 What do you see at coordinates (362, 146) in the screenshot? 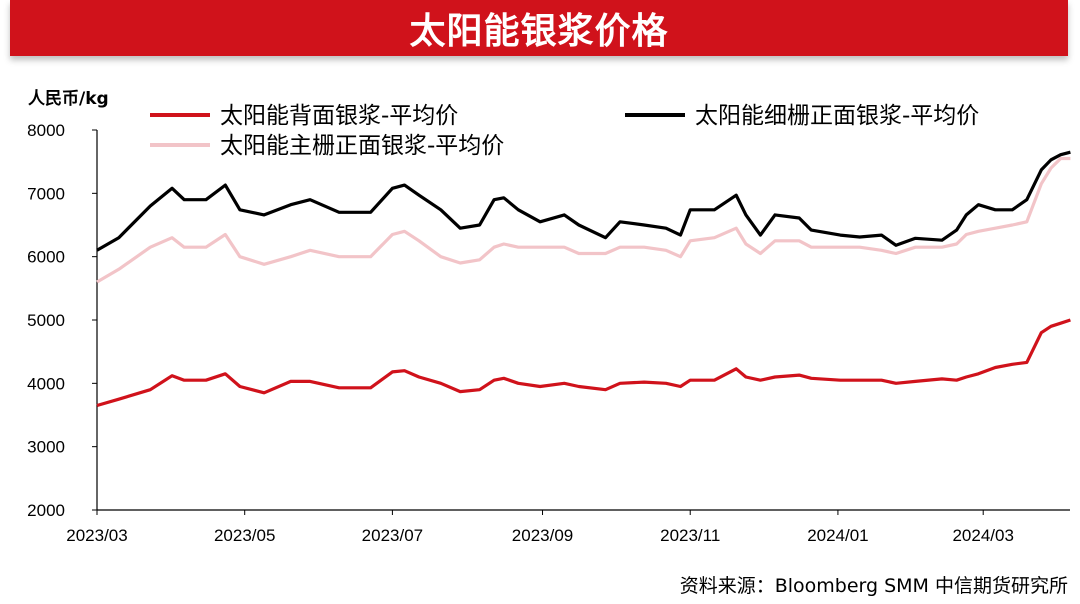
I see `legend-label: 太阳能主栅正面银浆-平均价` at bounding box center [362, 146].